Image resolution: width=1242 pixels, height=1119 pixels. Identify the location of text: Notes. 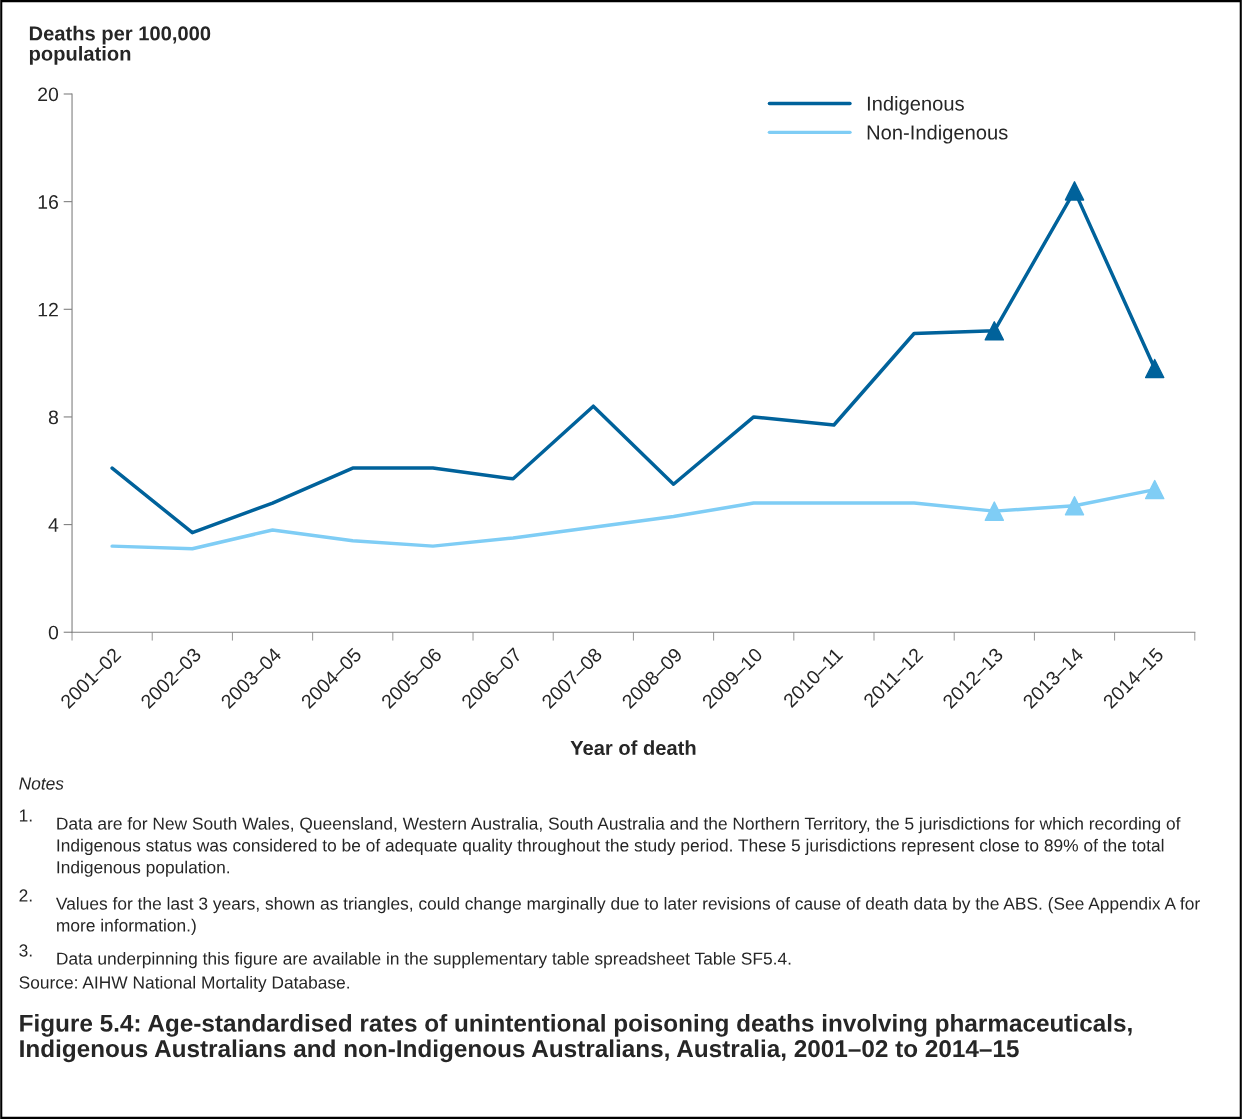
(41, 783).